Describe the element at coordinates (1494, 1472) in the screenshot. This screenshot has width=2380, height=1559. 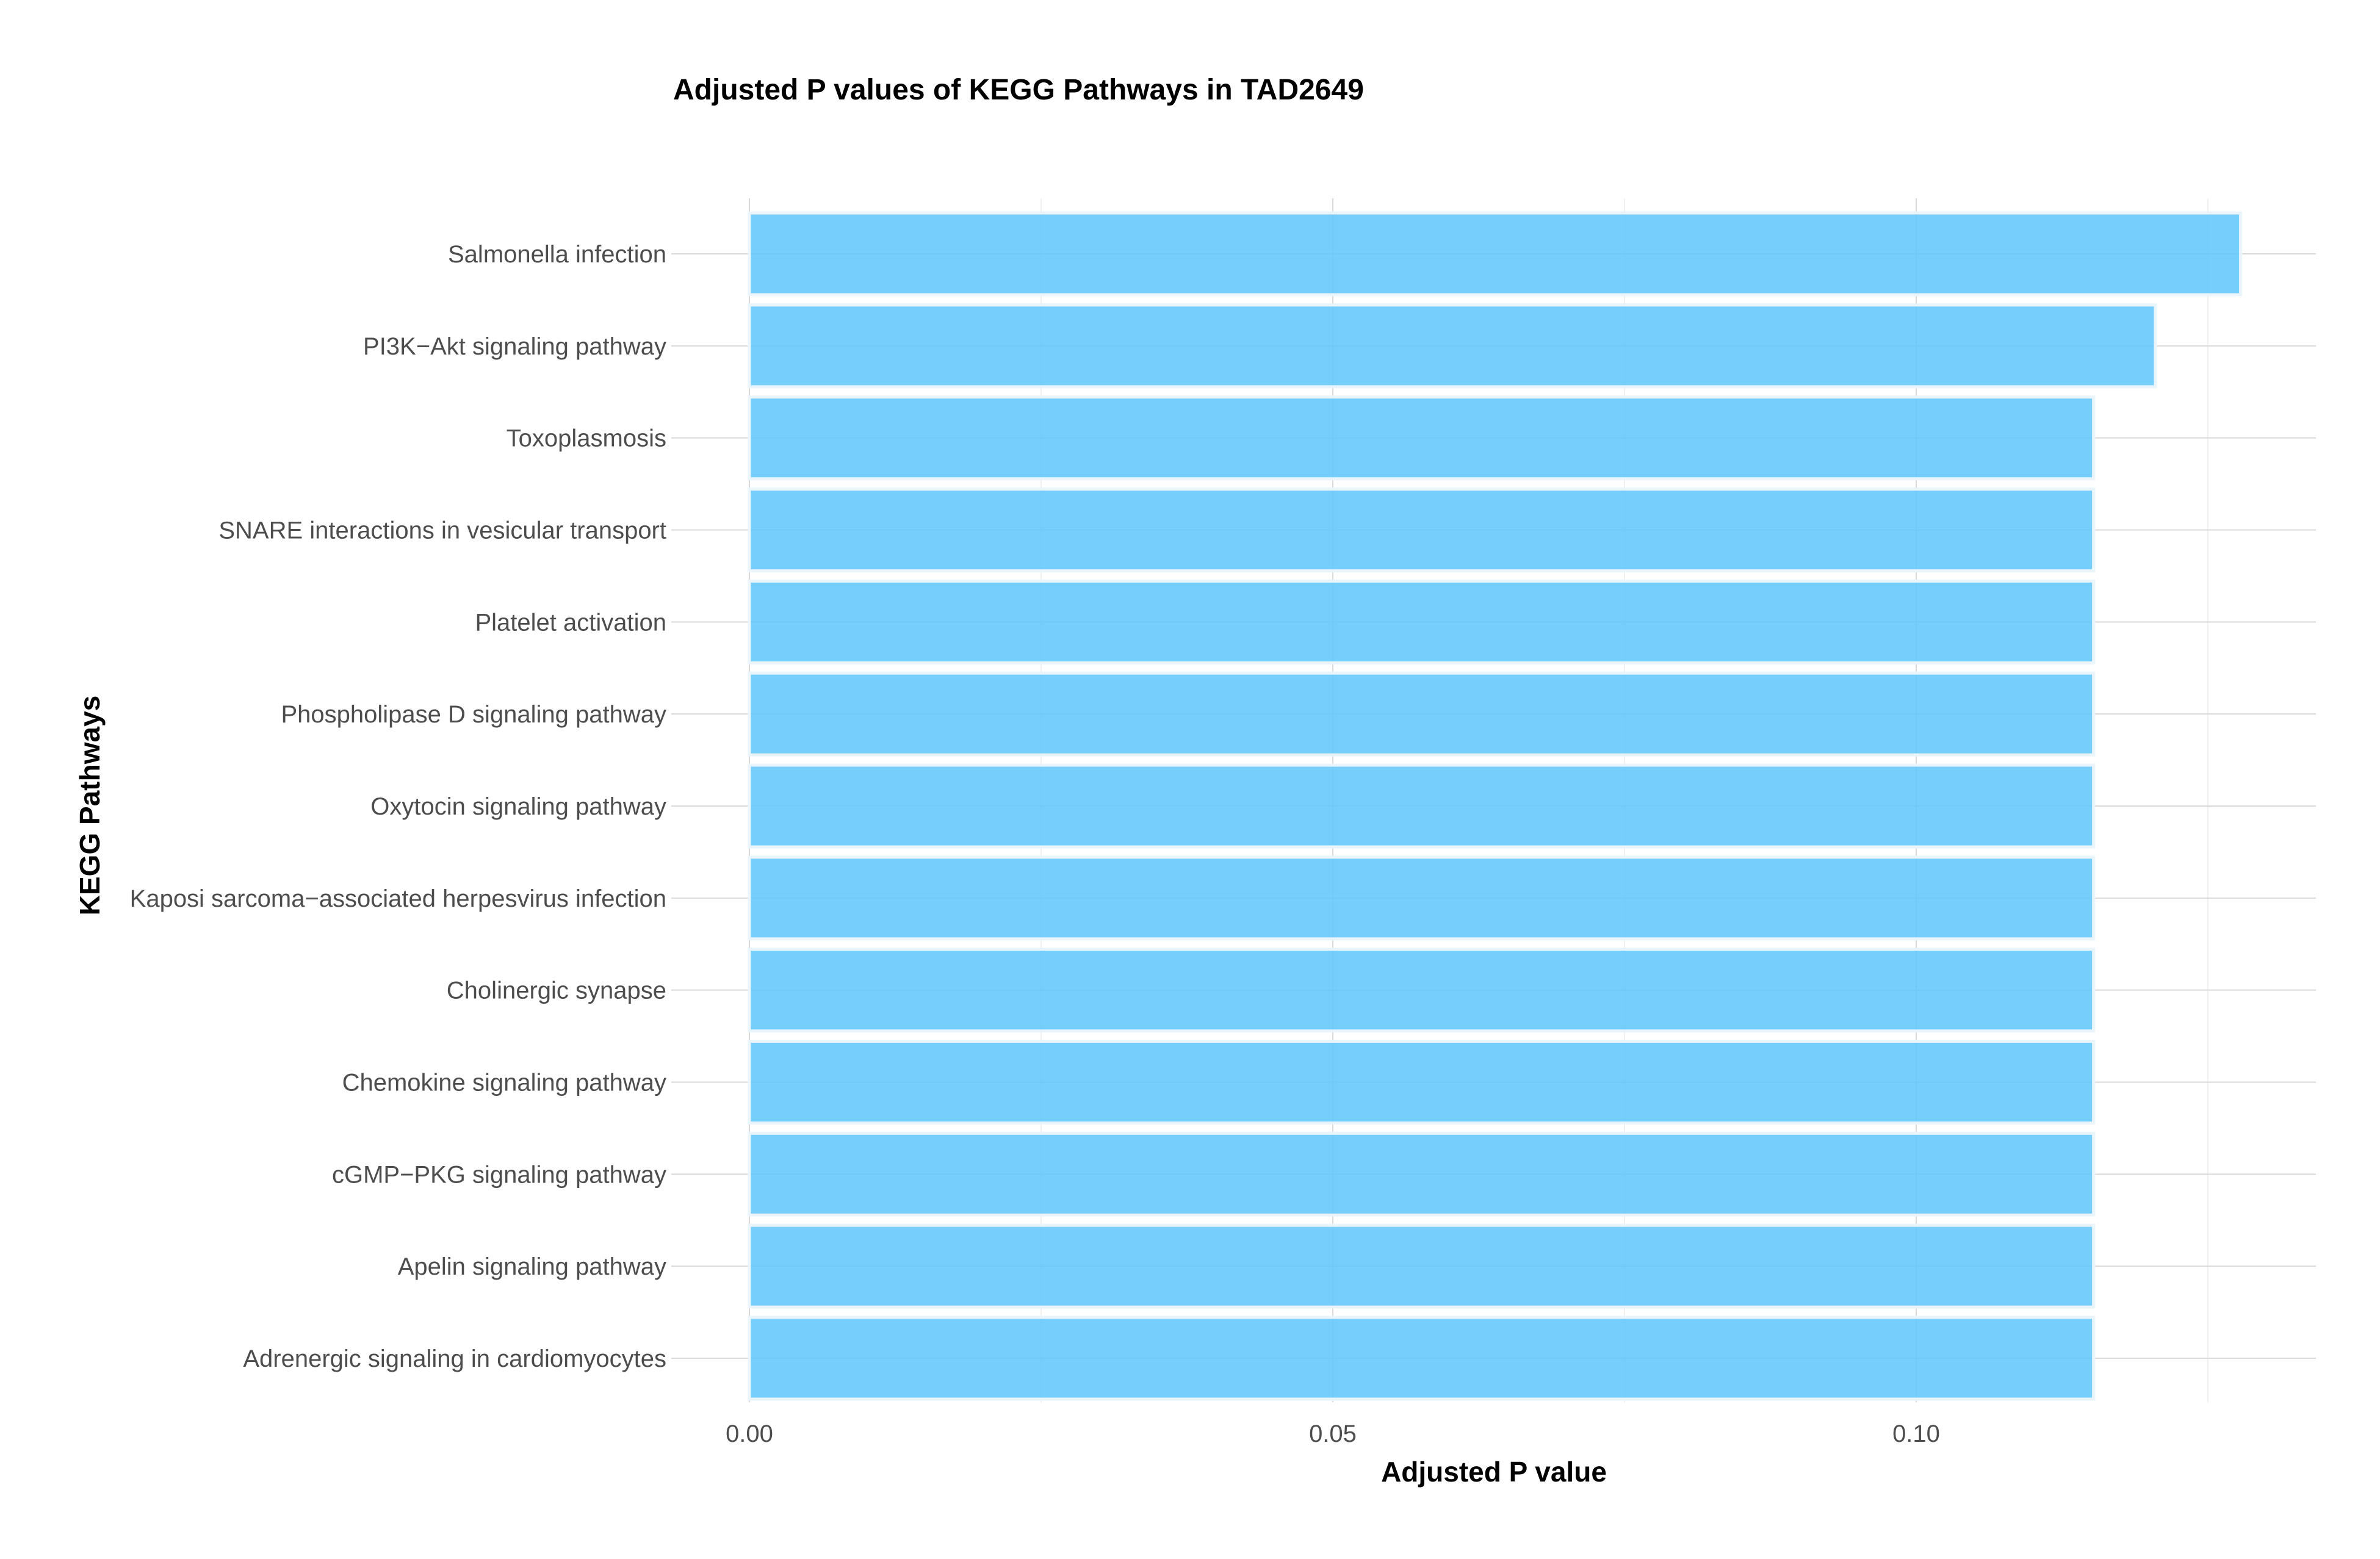
I see `x-axis-title: Adjusted P value` at that location.